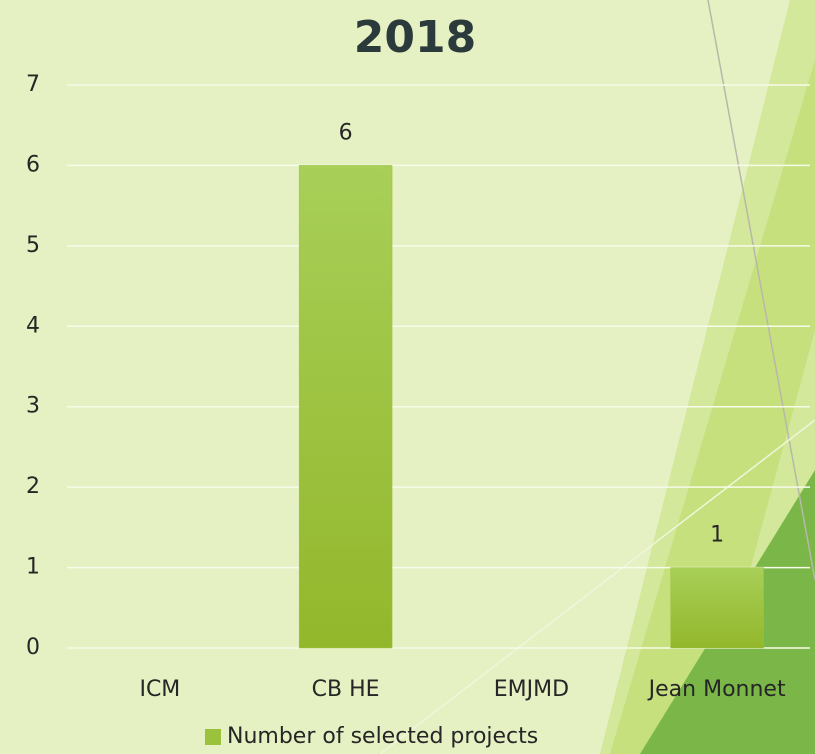  What do you see at coordinates (346, 689) in the screenshot?
I see `x-tick-label: CB HE` at bounding box center [346, 689].